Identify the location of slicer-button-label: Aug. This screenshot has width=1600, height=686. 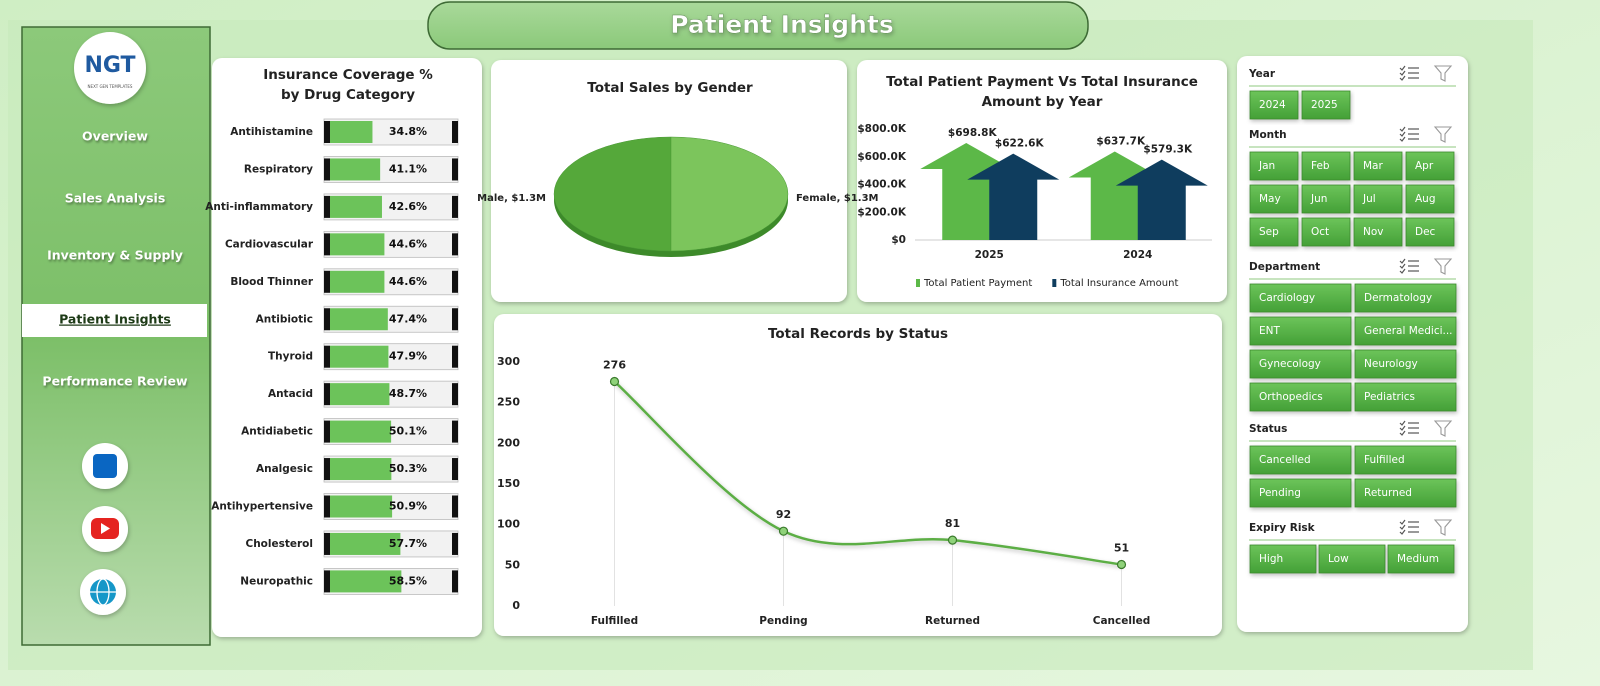
(1425, 199).